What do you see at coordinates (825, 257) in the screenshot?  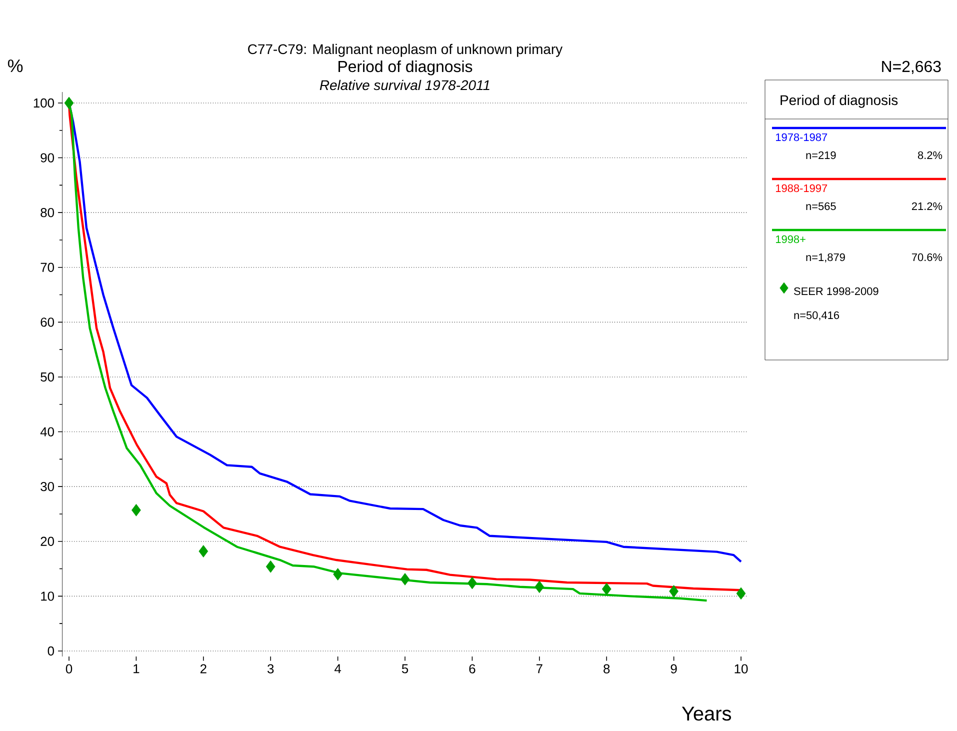 I see `text: n=1,879` at bounding box center [825, 257].